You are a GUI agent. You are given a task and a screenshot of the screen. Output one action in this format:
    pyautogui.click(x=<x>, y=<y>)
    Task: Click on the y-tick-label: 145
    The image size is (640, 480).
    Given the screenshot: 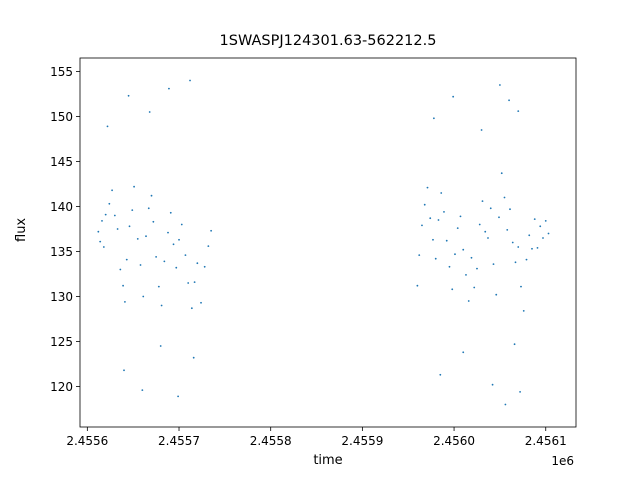 What is the action you would take?
    pyautogui.click(x=61, y=162)
    